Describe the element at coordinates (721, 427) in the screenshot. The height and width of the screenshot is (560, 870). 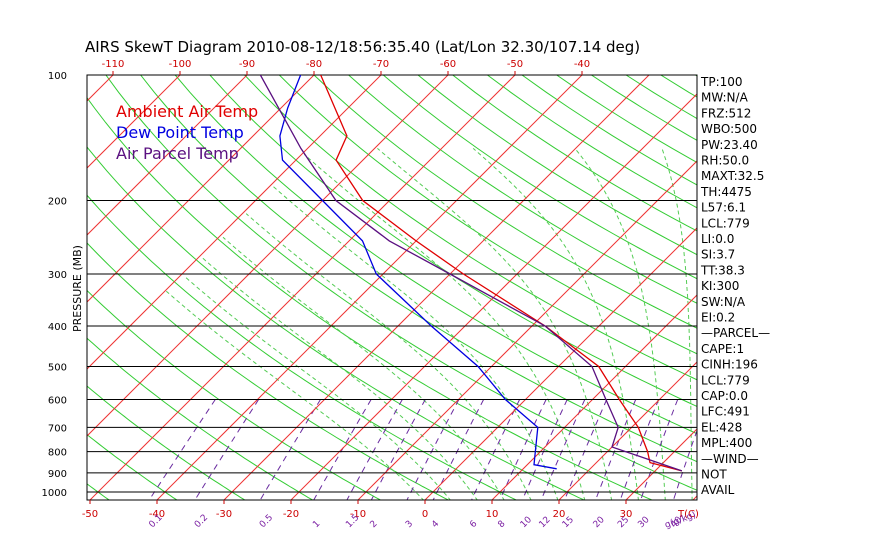
I see `index-label: EL:428` at that location.